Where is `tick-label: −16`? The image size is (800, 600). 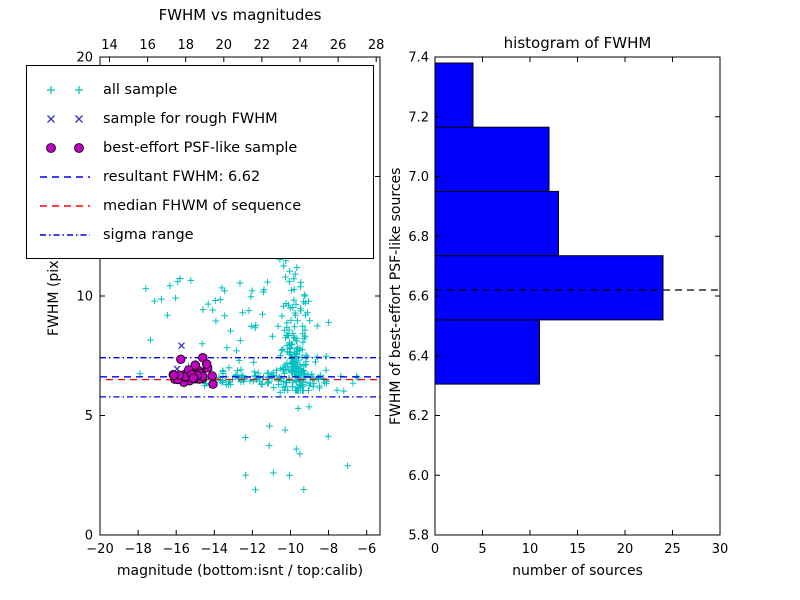
tick-label: −16 is located at coordinates (175, 549).